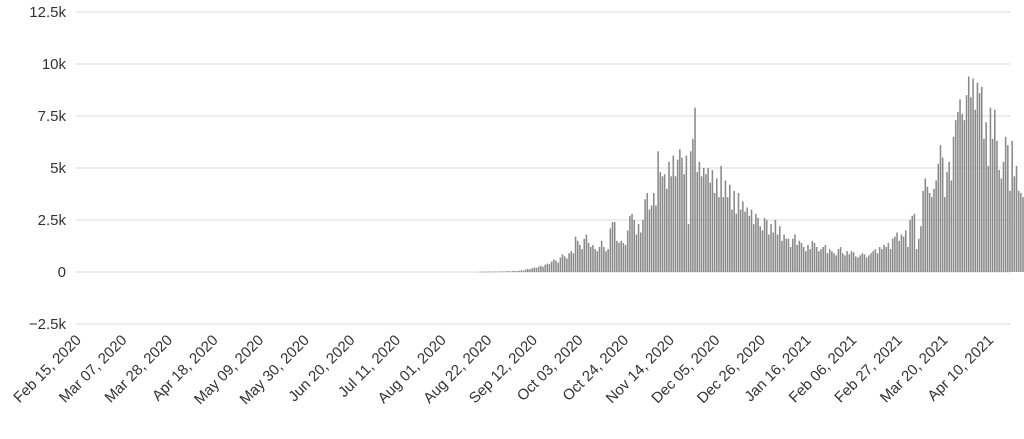 This screenshot has width=1024, height=439. Describe the element at coordinates (58, 168) in the screenshot. I see `y-tick-label: 5k` at that location.